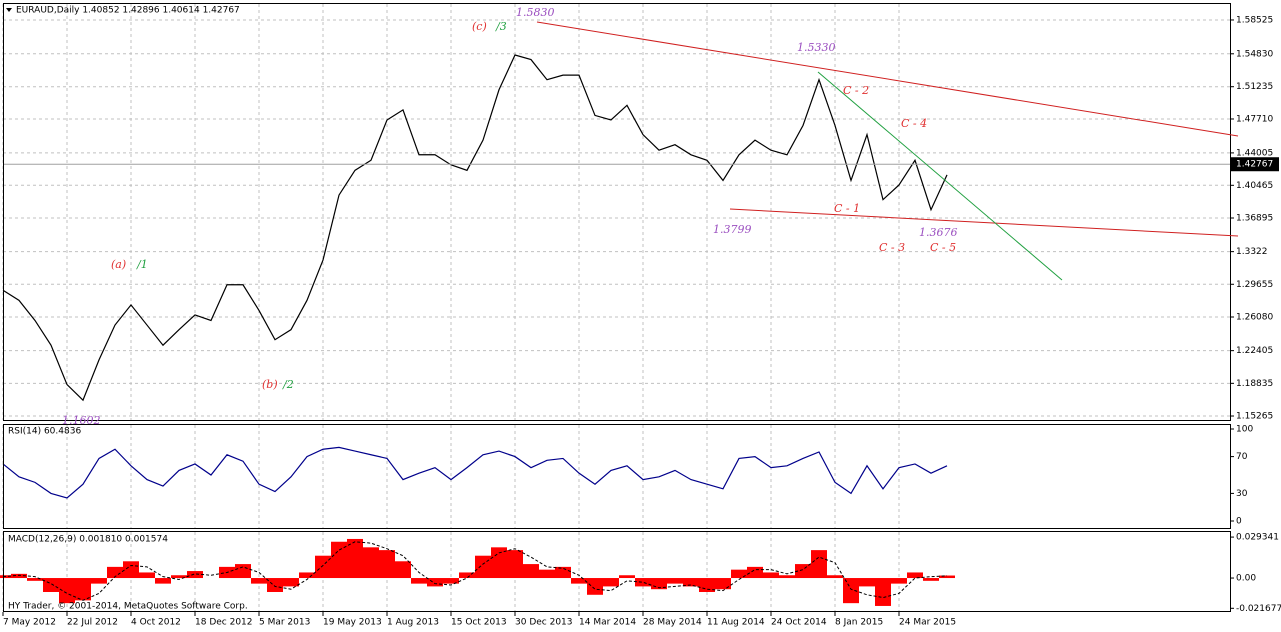  I want to click on annotation: 1.3676, so click(938, 232).